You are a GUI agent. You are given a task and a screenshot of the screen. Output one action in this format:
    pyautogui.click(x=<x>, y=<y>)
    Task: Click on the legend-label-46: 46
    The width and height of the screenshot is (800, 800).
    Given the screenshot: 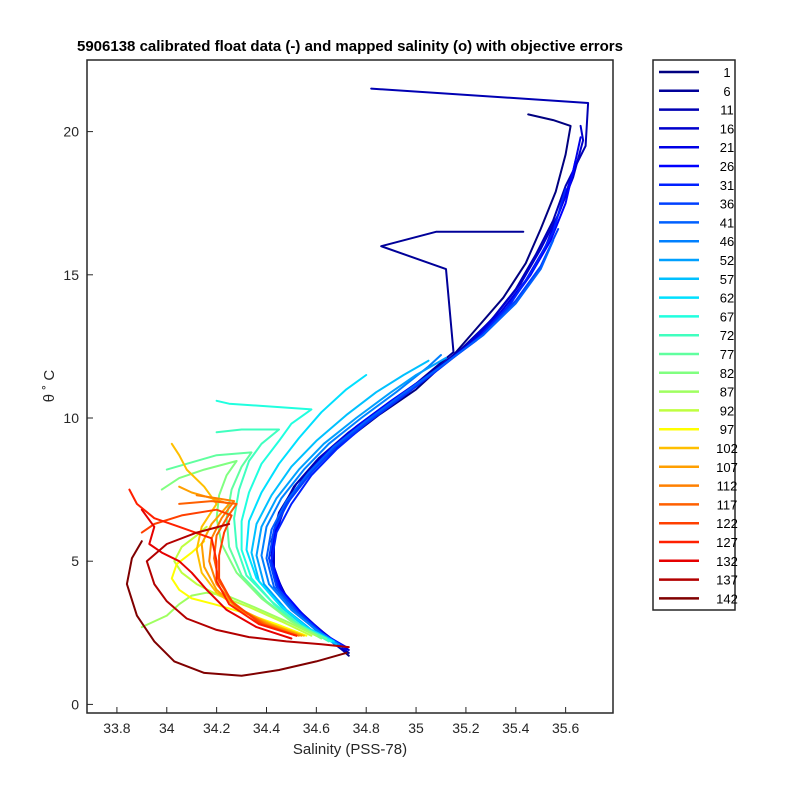 What is the action you would take?
    pyautogui.click(x=727, y=241)
    